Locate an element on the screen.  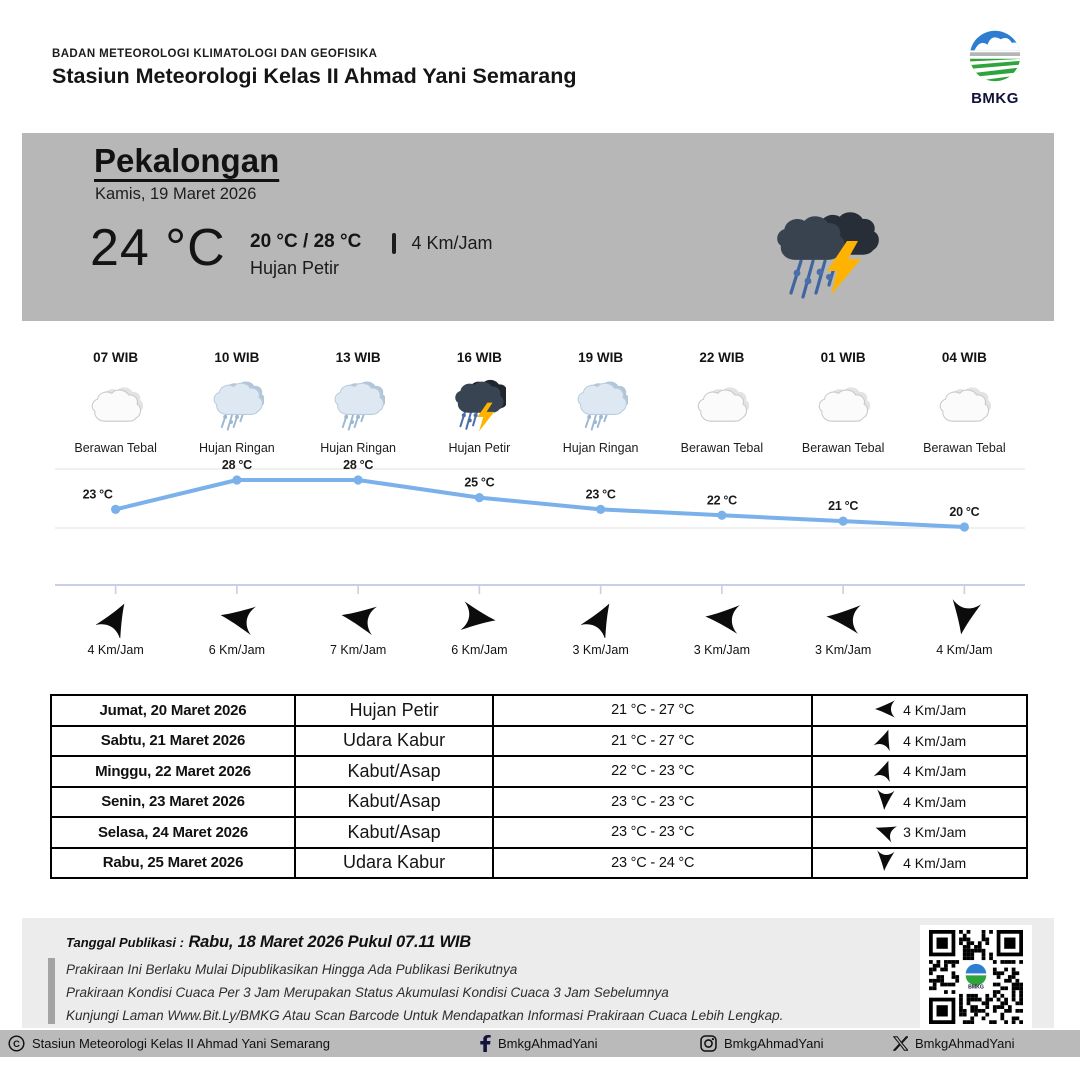
note-accent-bar is located at coordinates (51, 991).